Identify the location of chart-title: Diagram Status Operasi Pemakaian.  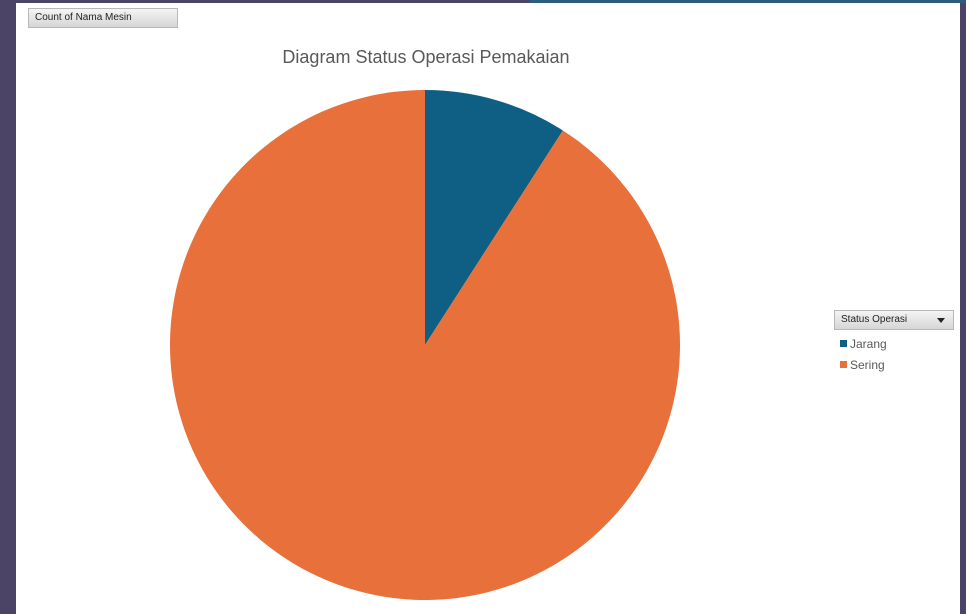
(426, 57).